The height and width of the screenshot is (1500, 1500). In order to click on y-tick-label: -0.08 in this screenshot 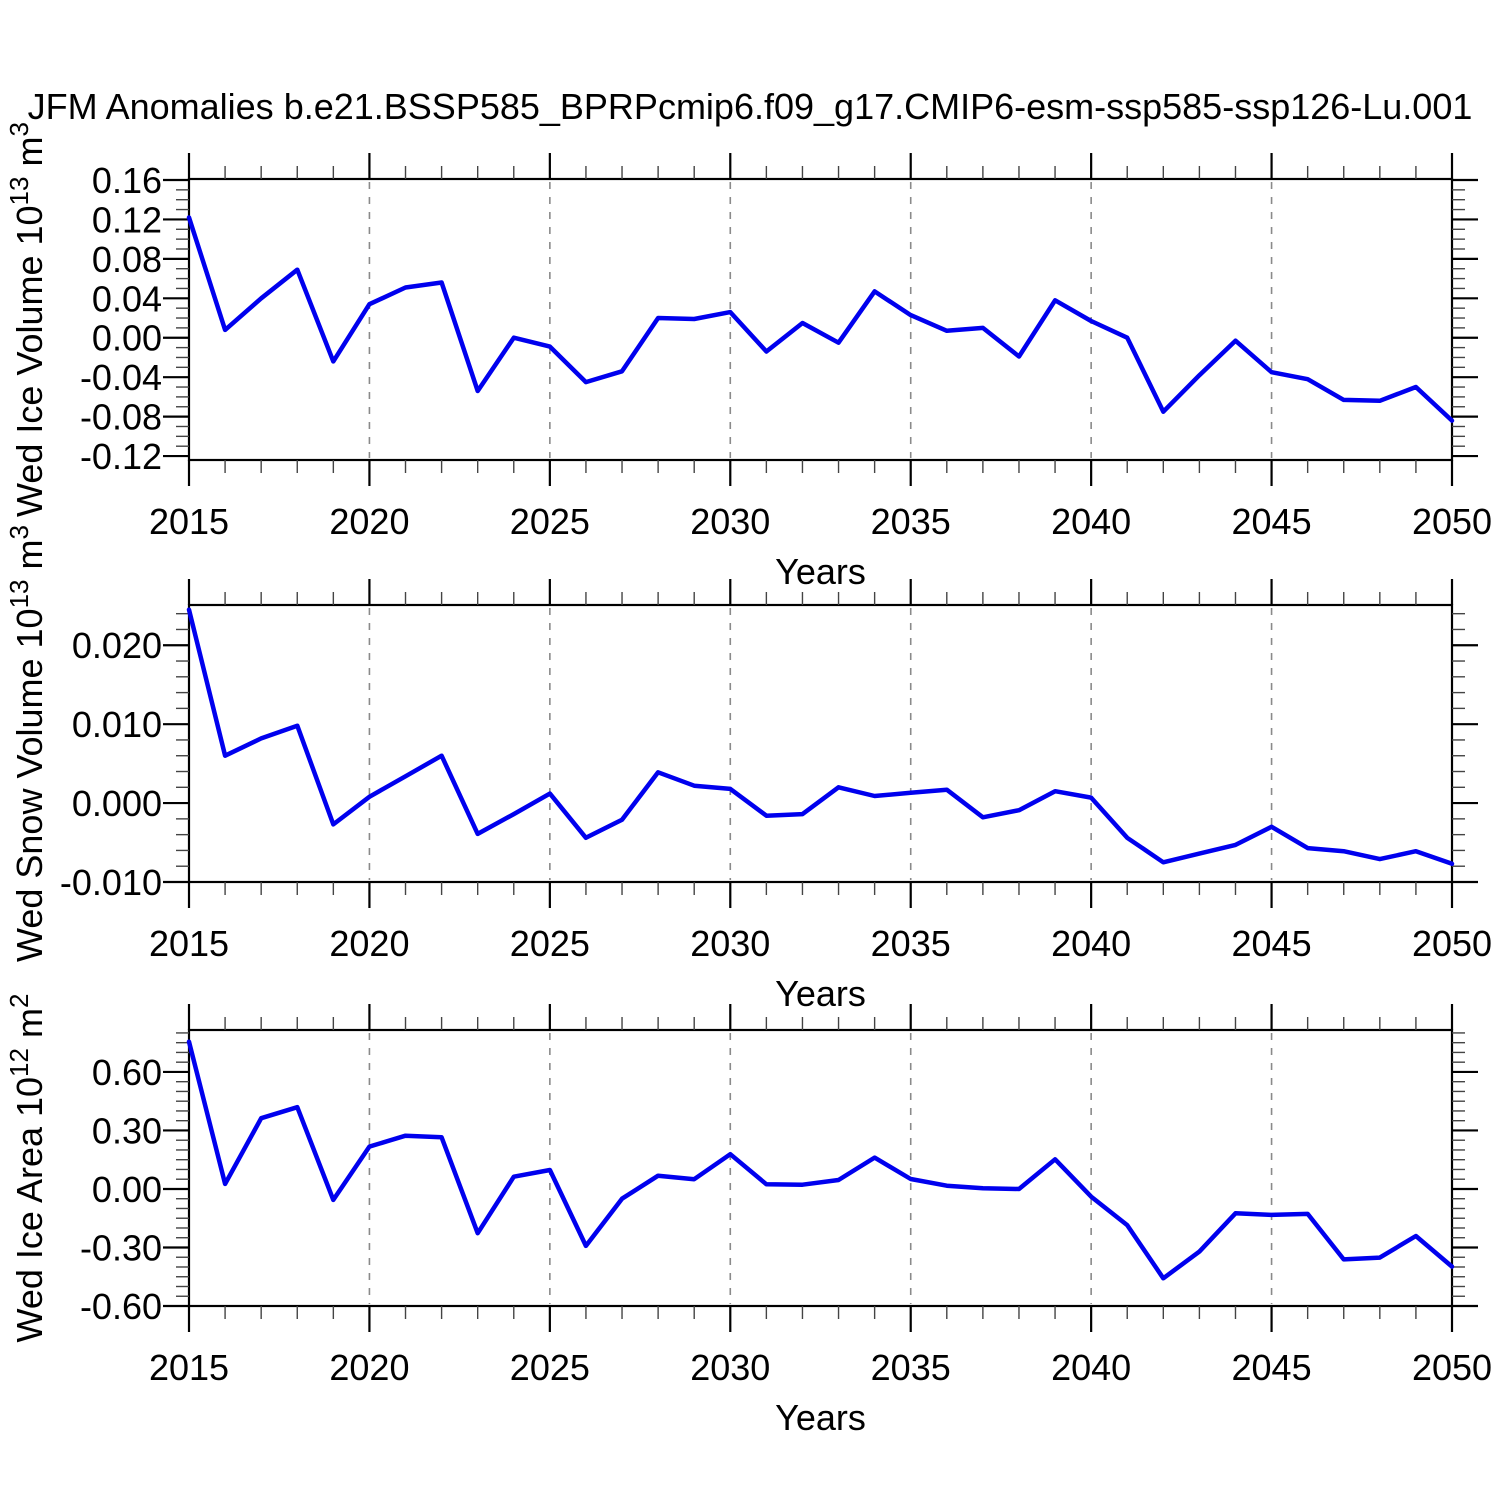, I will do `click(121, 417)`.